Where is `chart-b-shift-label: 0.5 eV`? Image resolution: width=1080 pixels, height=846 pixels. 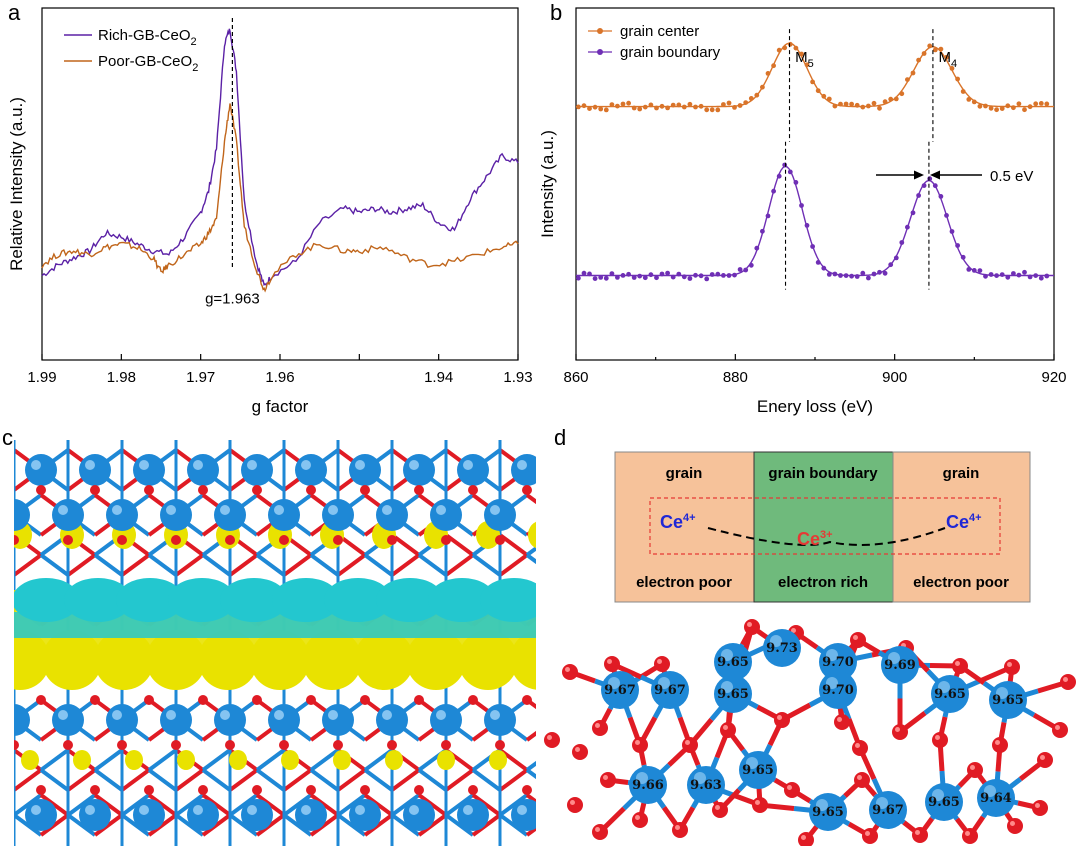
chart-b-shift-label: 0.5 eV is located at coordinates (1011, 176).